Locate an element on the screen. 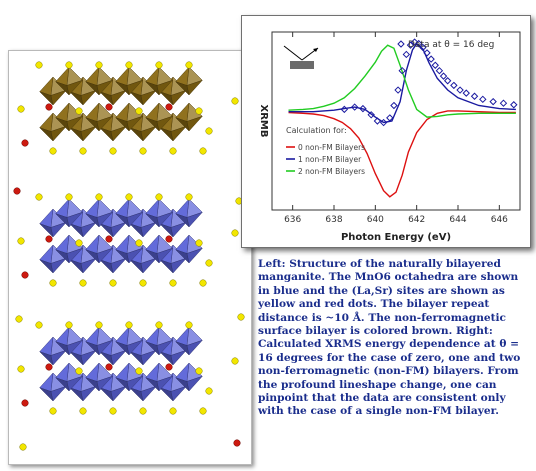 This screenshot has width=536, height=471. lattice-site-dot is located at coordinates (237, 443).